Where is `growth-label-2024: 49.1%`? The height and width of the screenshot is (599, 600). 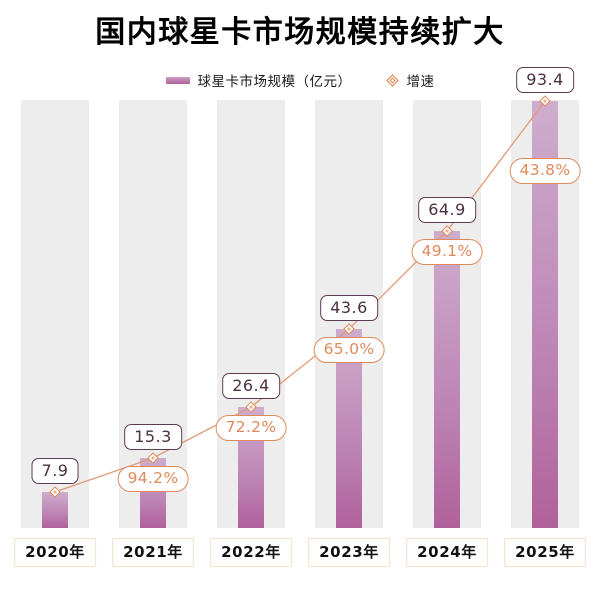 growth-label-2024: 49.1% is located at coordinates (447, 252).